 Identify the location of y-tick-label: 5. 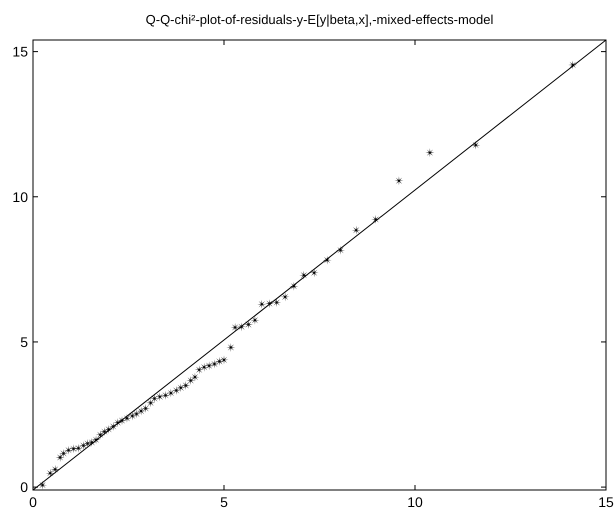
(24, 342).